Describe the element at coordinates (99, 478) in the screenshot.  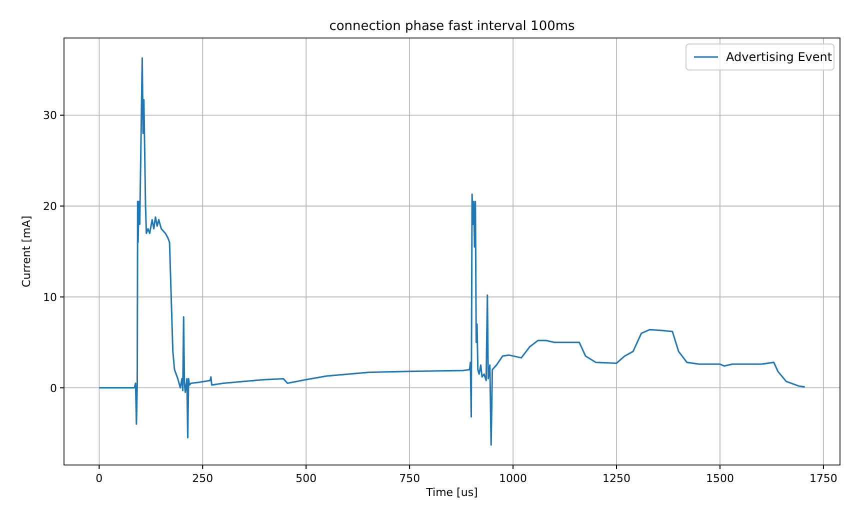
I see `x-tick-label: 0` at that location.